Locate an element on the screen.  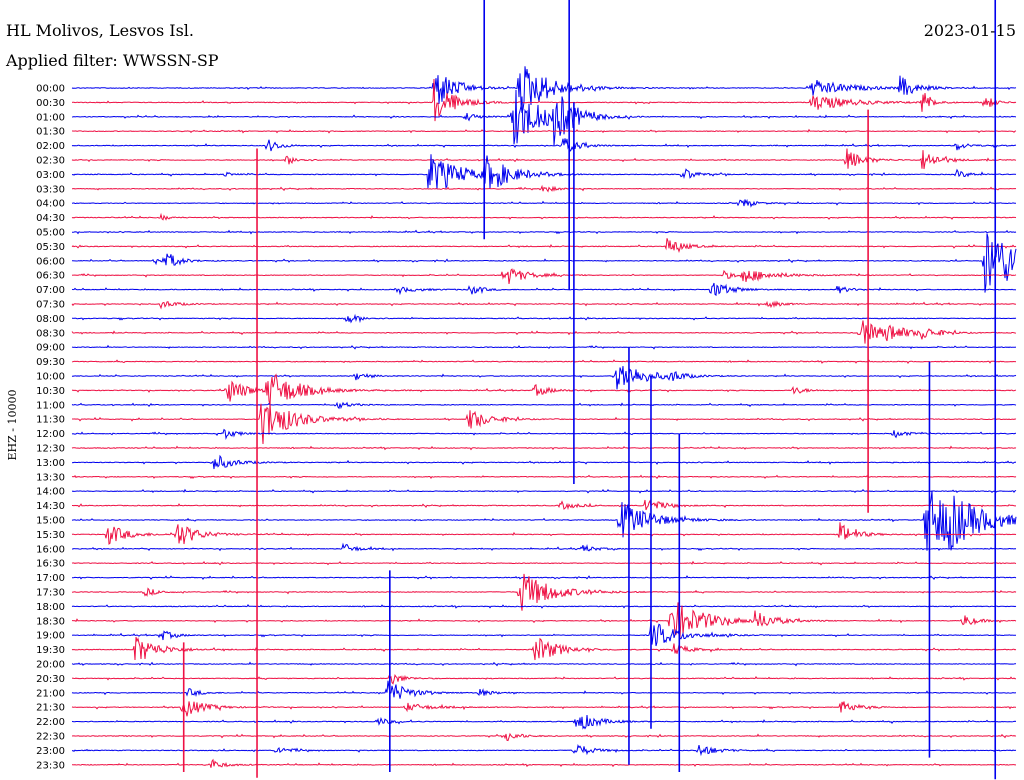
time-tick-label: 15:00 is located at coordinates (50, 521).